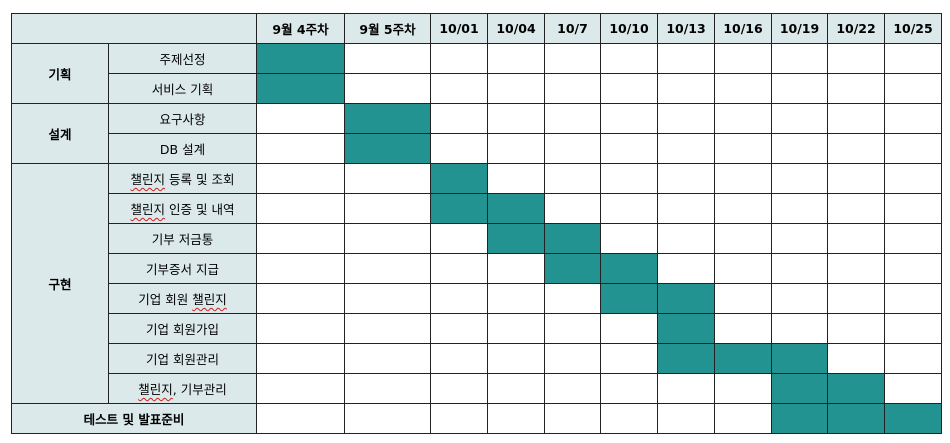 This screenshot has height=443, width=950. I want to click on task-label: 기업 회원관리, so click(182, 358).